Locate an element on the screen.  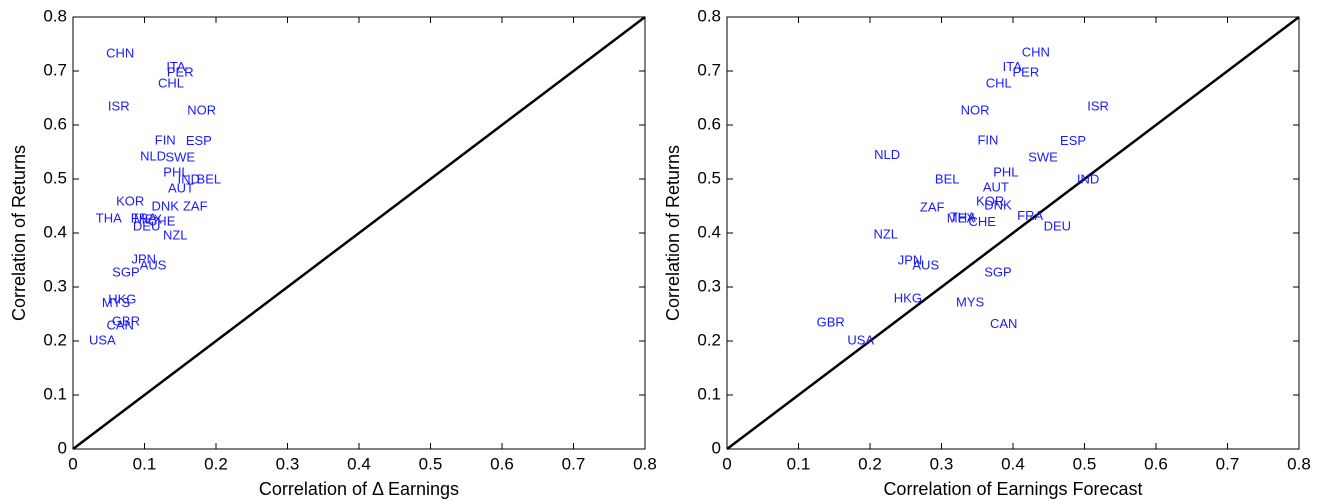
x-tick-label: 0.1 is located at coordinates (145, 463).